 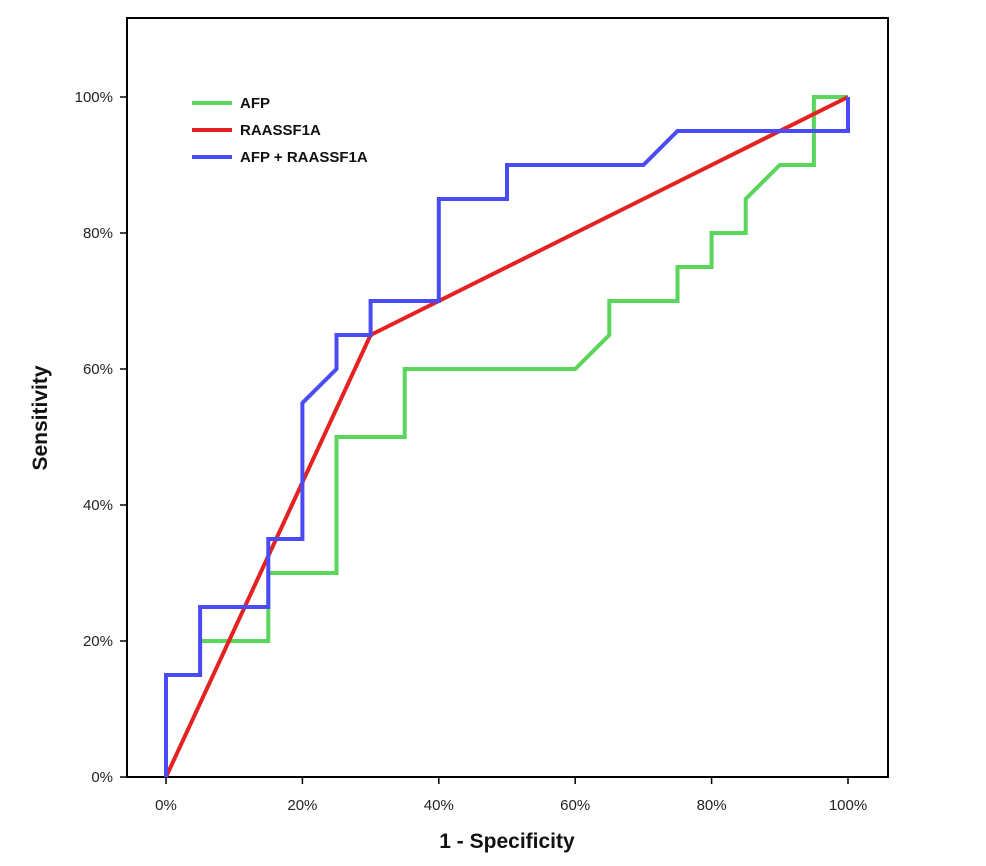 I want to click on x-tick-label: 100%, so click(x=848, y=805).